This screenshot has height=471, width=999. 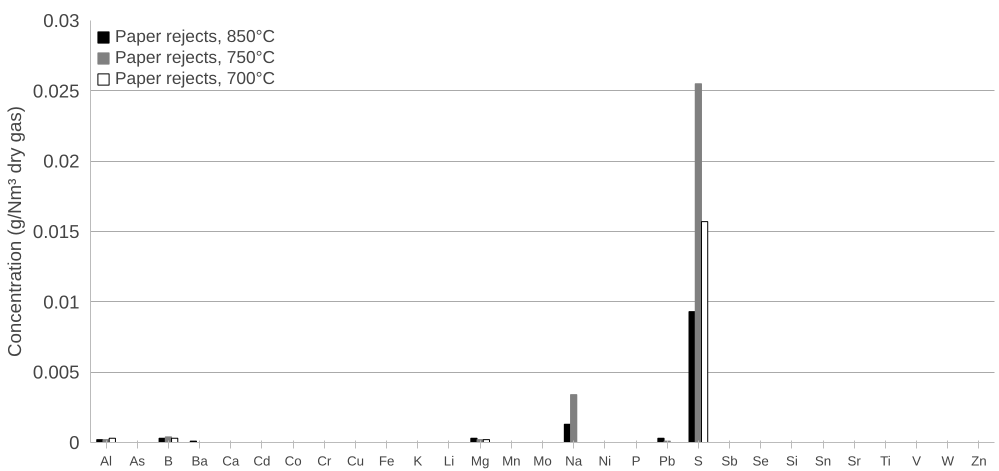 What do you see at coordinates (386, 461) in the screenshot?
I see `x-tick-label: Fe` at bounding box center [386, 461].